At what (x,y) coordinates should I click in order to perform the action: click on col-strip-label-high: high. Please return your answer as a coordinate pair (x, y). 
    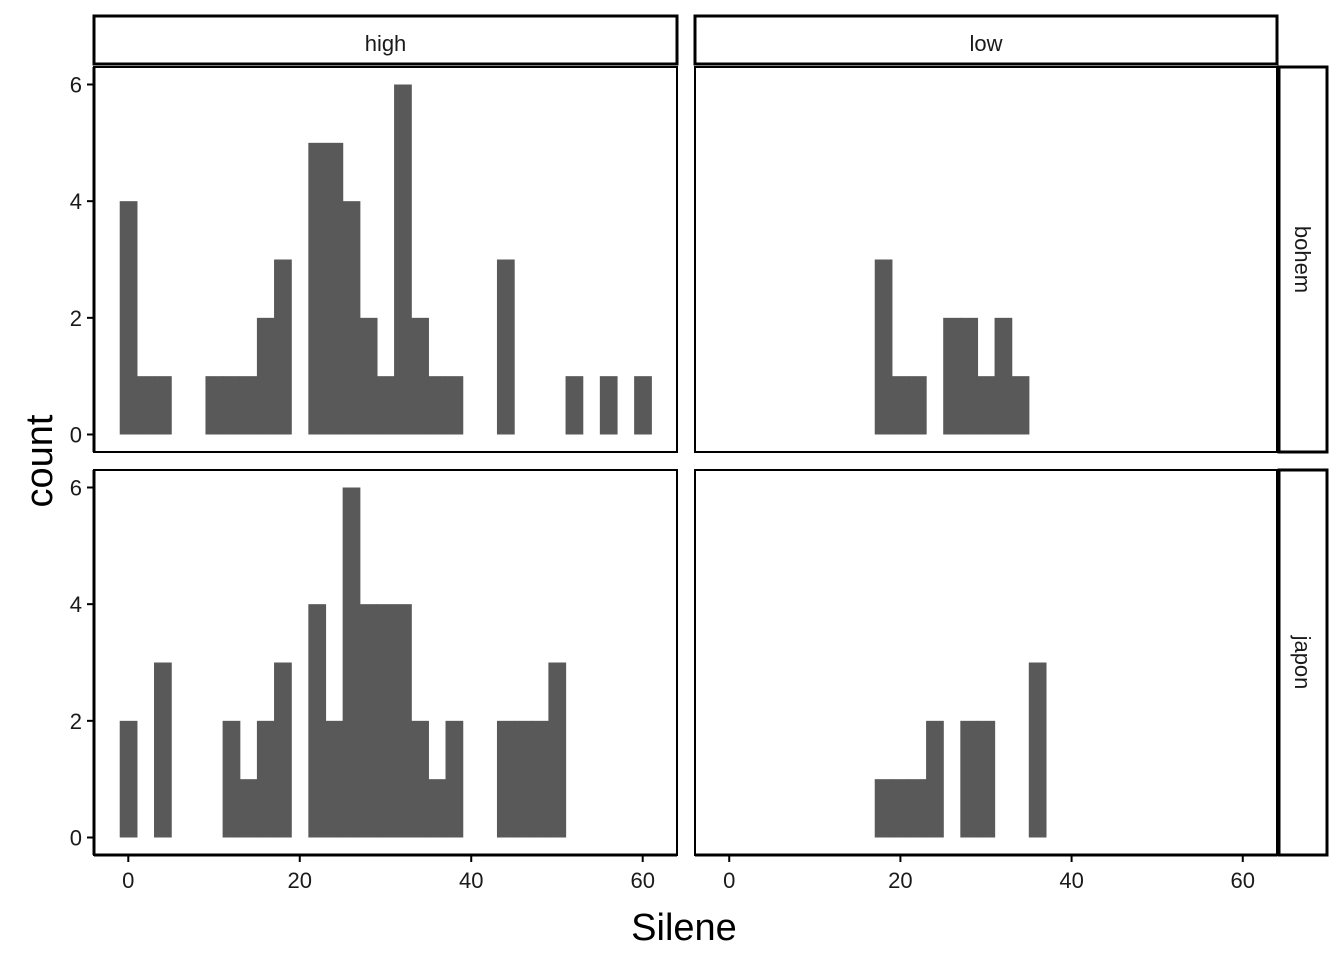
    Looking at the image, I should click on (386, 43).